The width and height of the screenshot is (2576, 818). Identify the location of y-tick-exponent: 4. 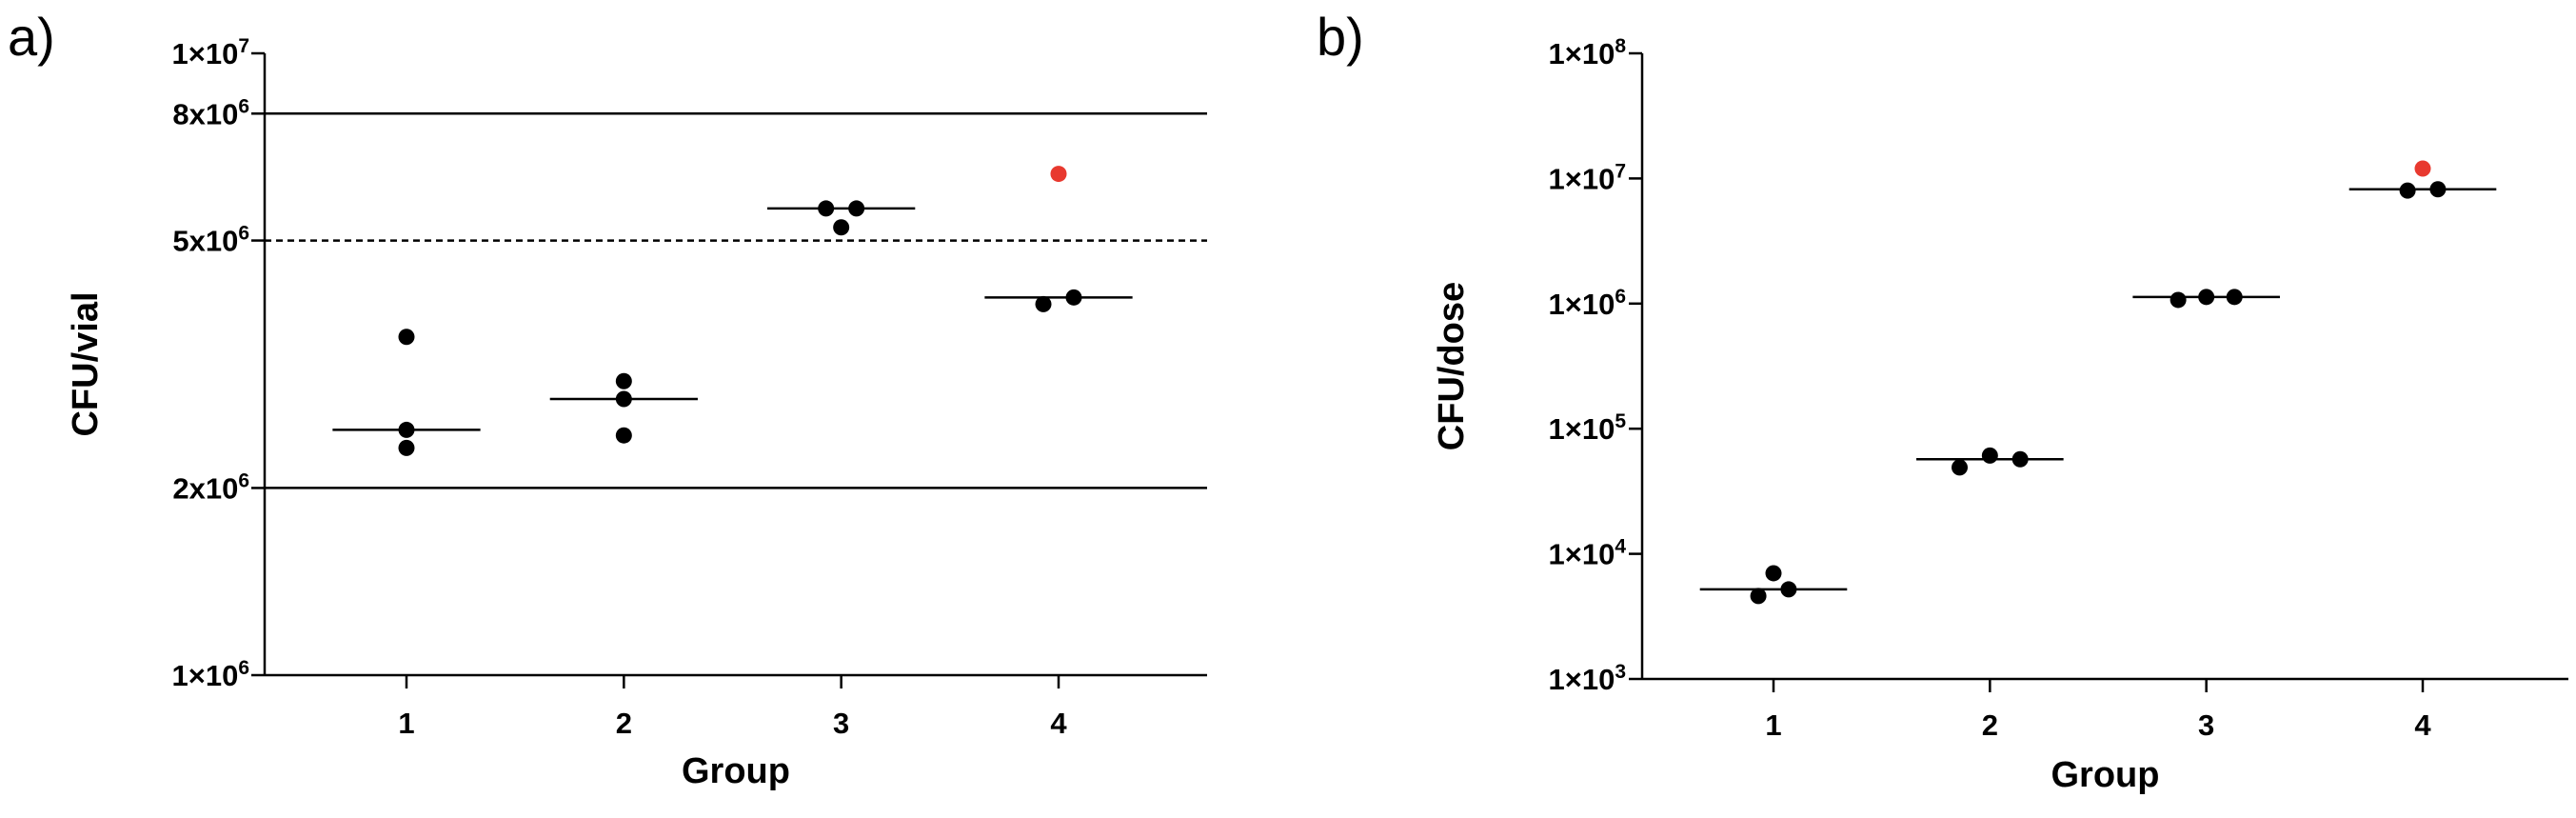
(1620, 547).